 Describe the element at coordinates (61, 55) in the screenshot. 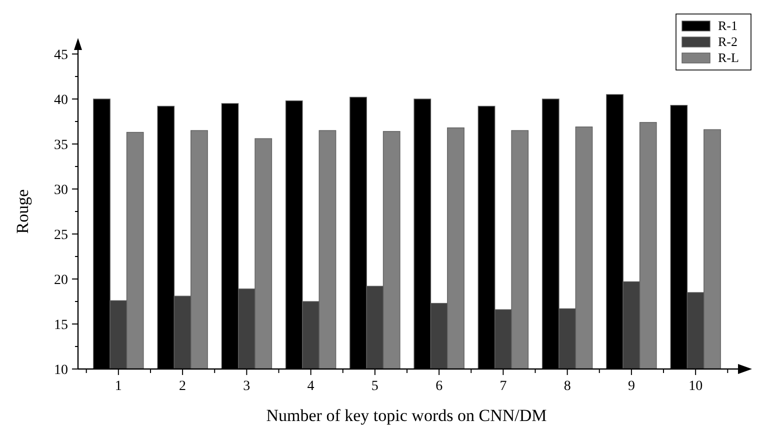

I see `y-tick-label: 45` at that location.